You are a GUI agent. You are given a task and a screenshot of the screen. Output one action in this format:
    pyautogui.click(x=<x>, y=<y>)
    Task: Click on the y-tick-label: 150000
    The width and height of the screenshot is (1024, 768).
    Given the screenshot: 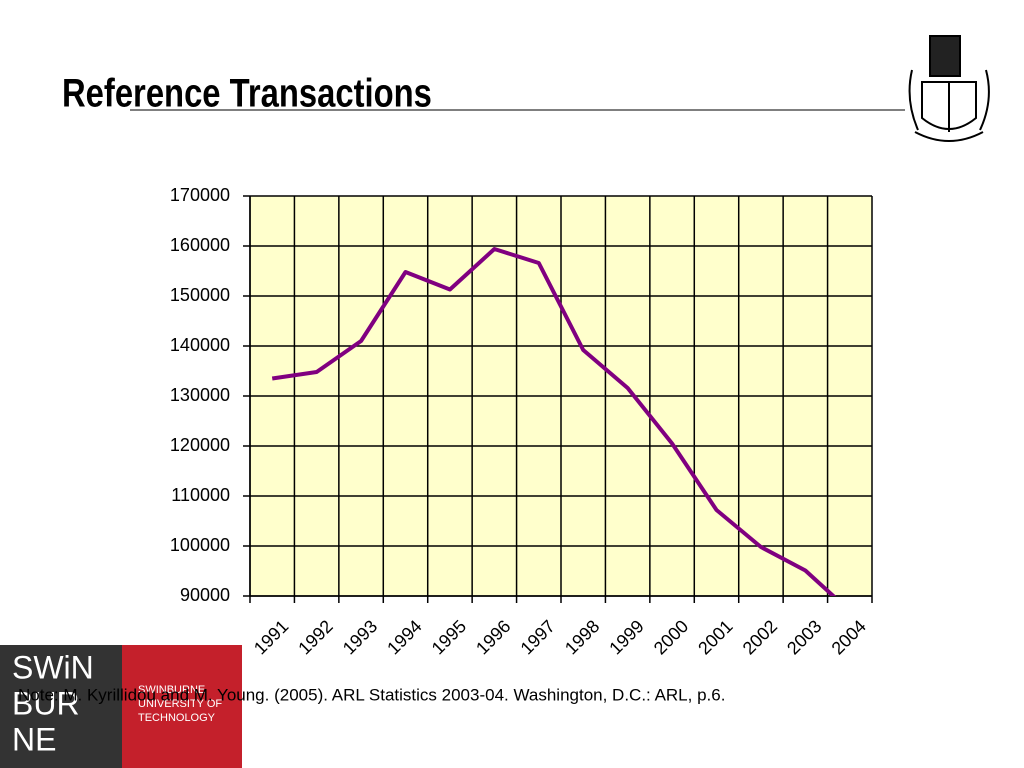 What is the action you would take?
    pyautogui.click(x=200, y=295)
    